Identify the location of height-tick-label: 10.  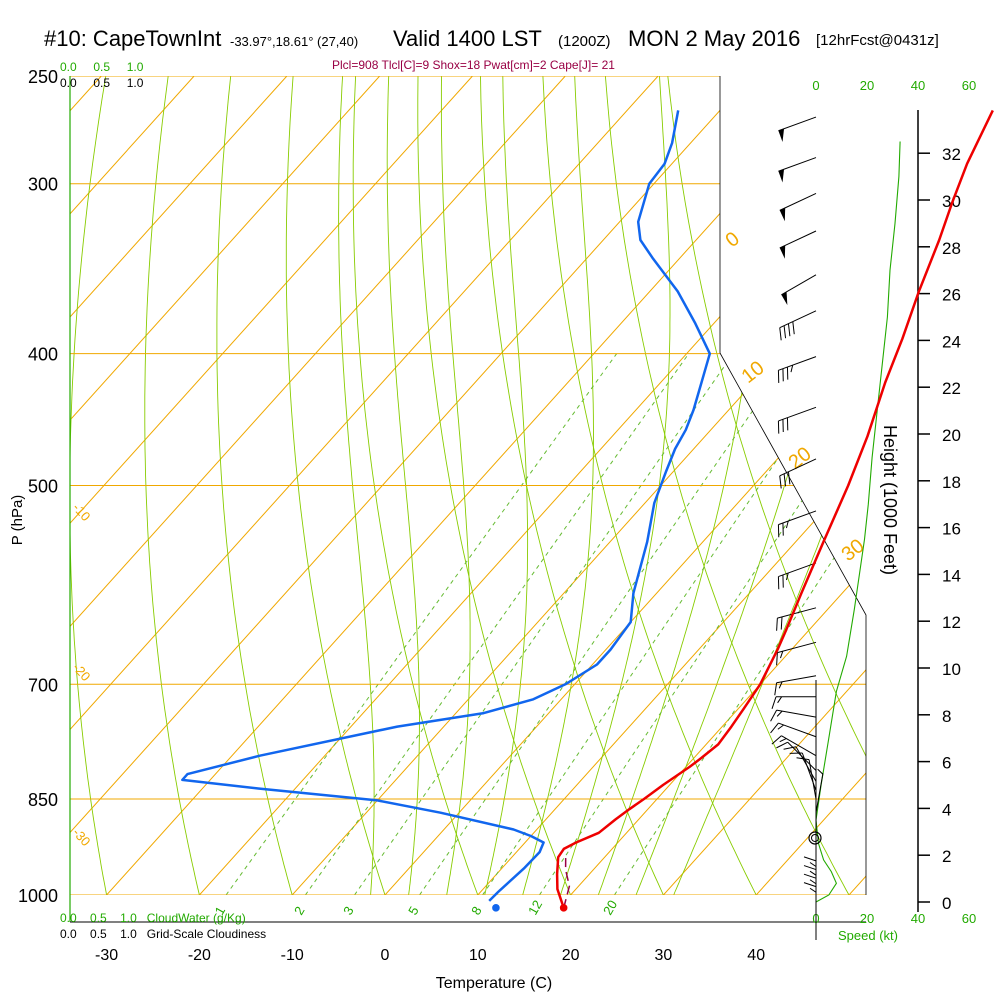
(951, 669).